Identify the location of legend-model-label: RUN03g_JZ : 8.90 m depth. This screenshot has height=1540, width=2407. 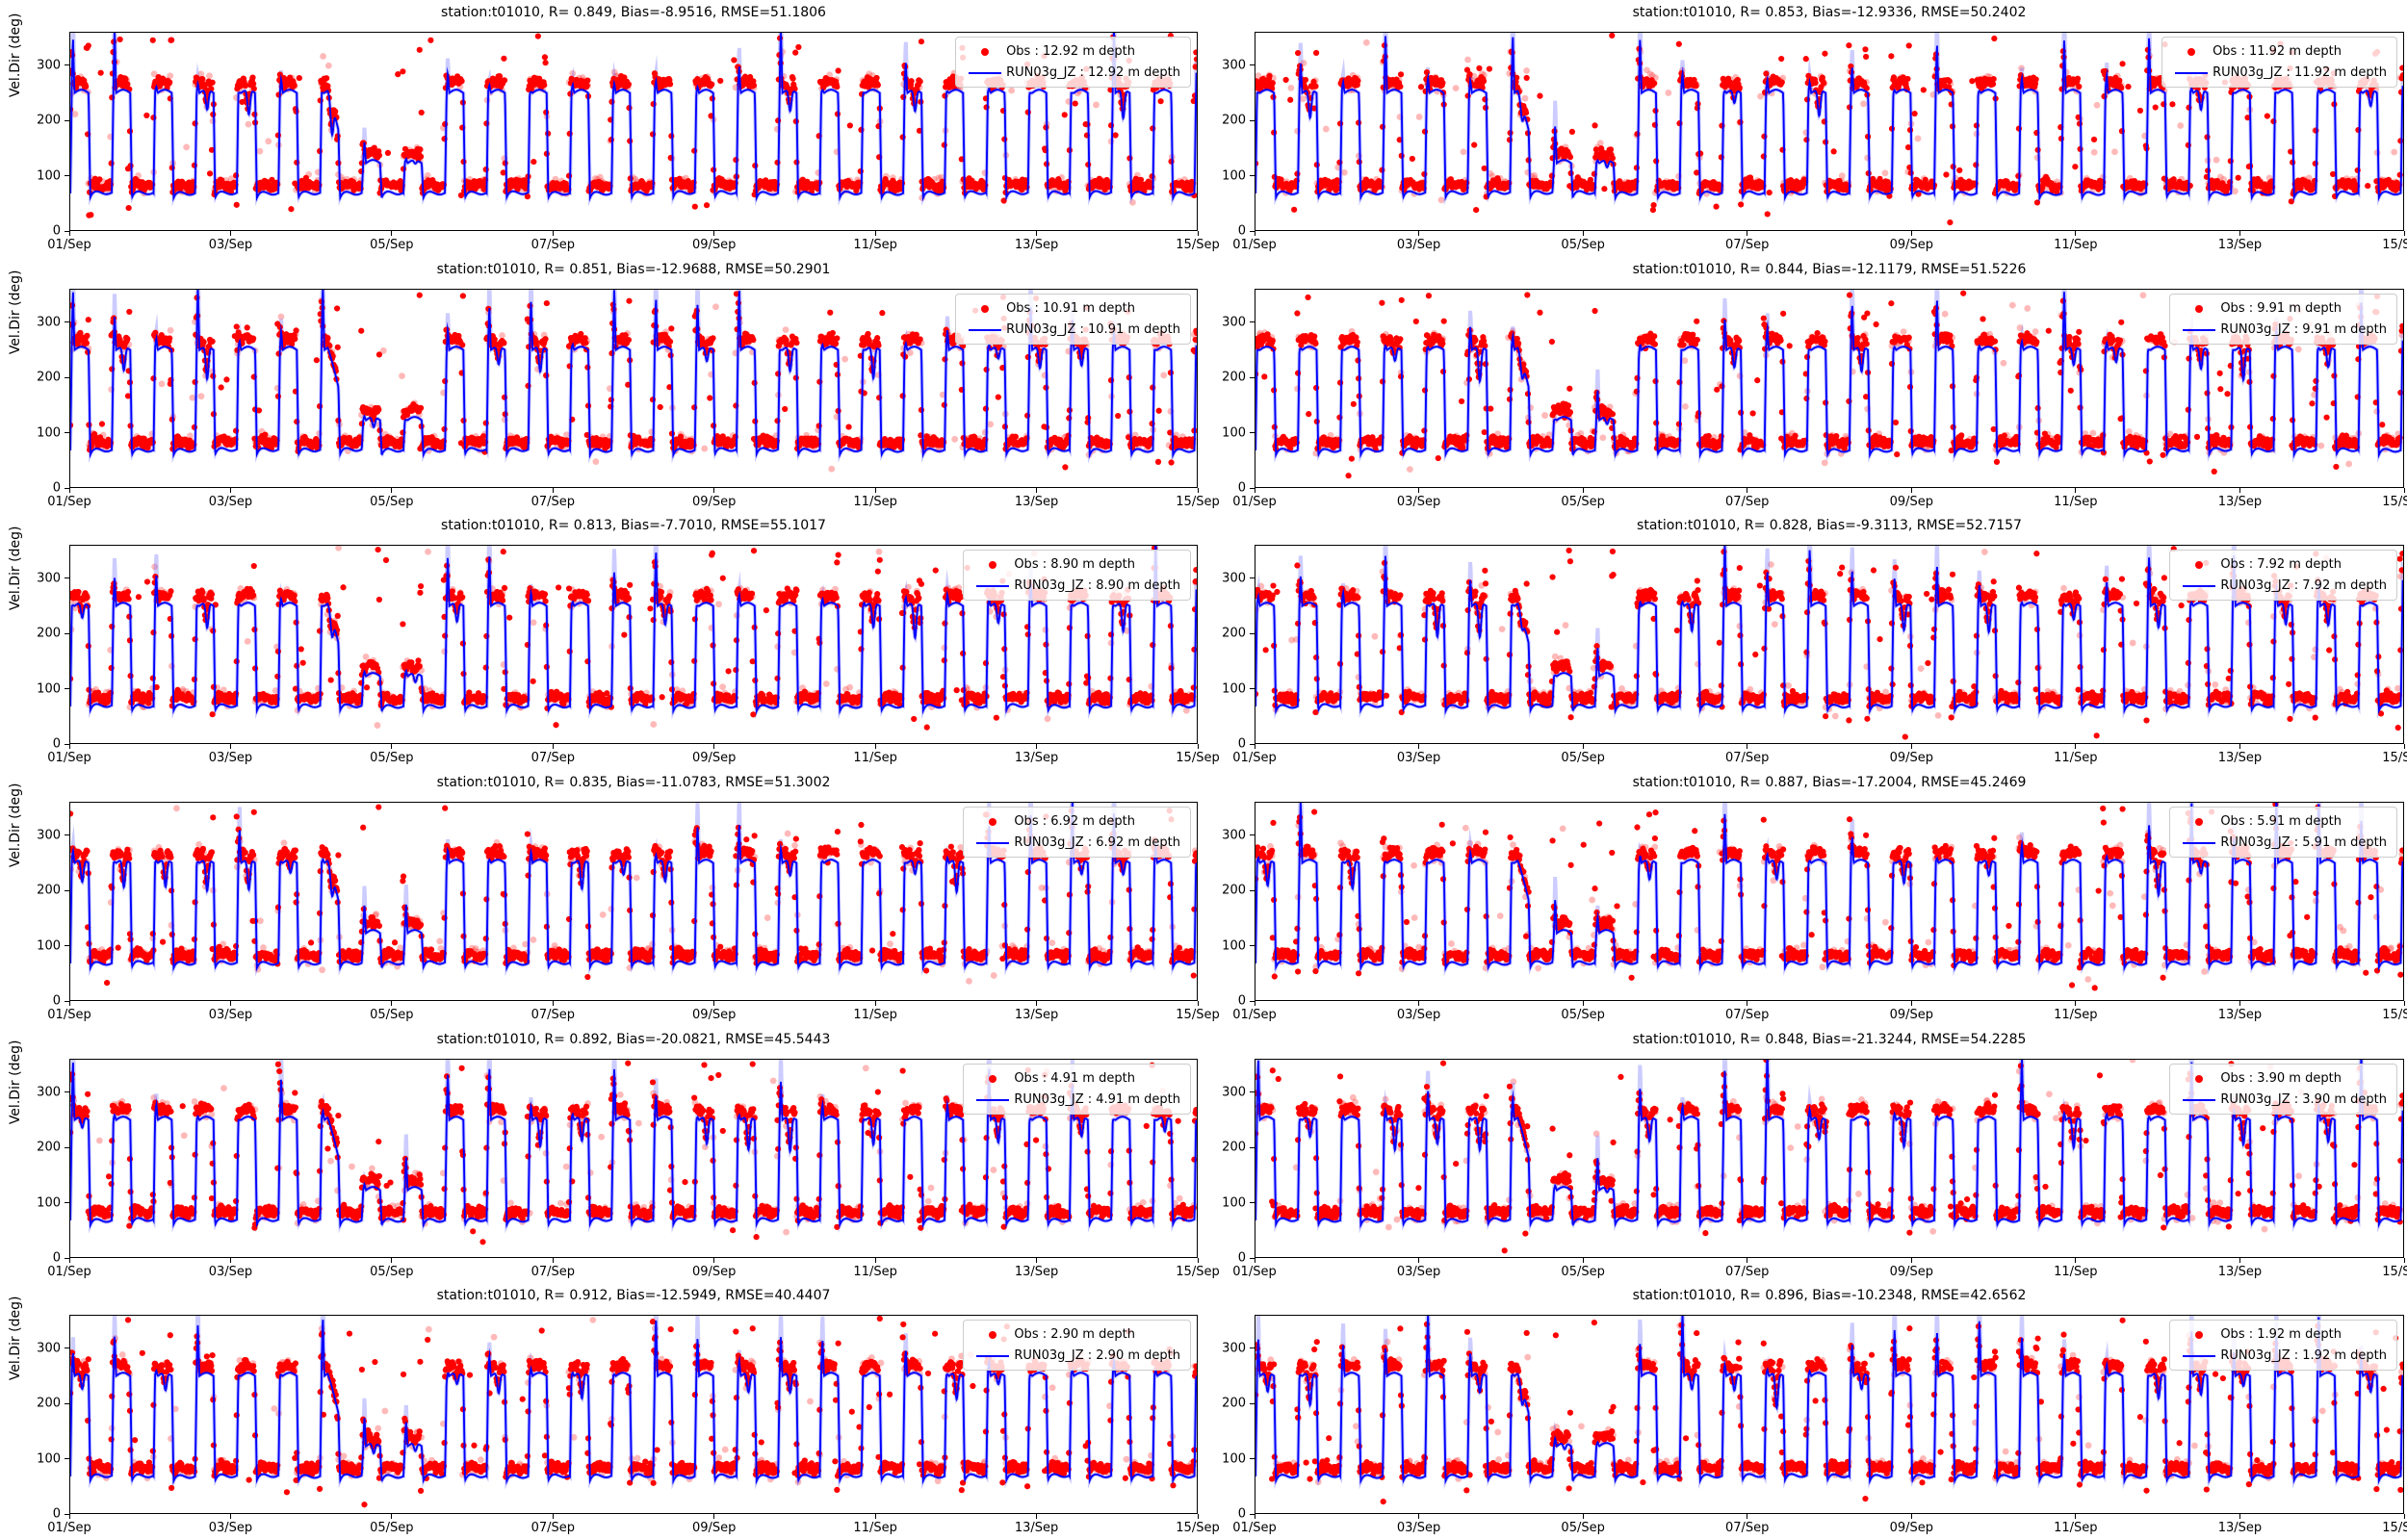
(1097, 585).